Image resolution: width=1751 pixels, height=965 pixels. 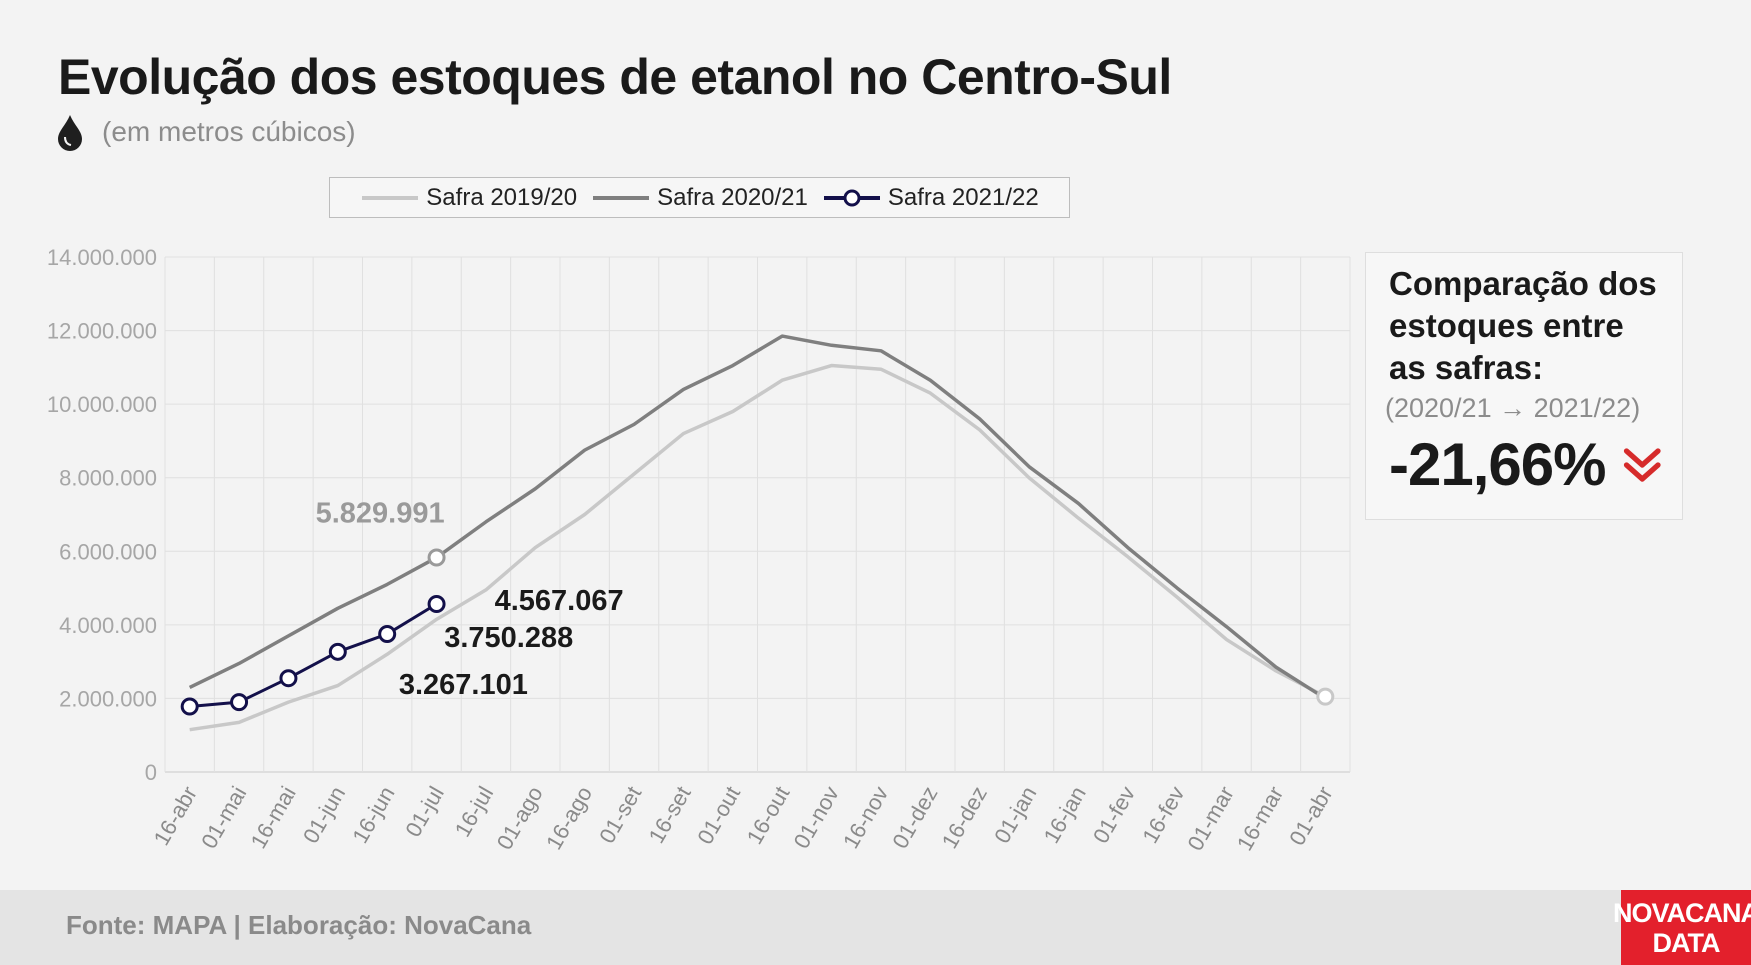 I want to click on comparison-value-row: -21,66%, so click(x=1525, y=464).